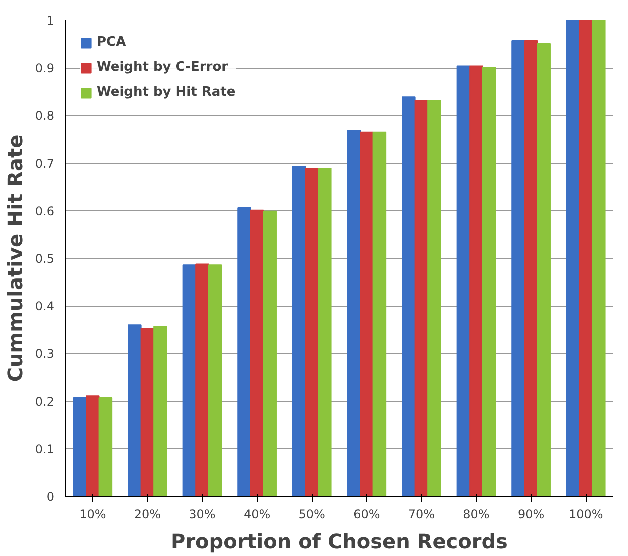 The height and width of the screenshot is (556, 628). Describe the element at coordinates (367, 515) in the screenshot. I see `x-tick-label: 60%` at that location.